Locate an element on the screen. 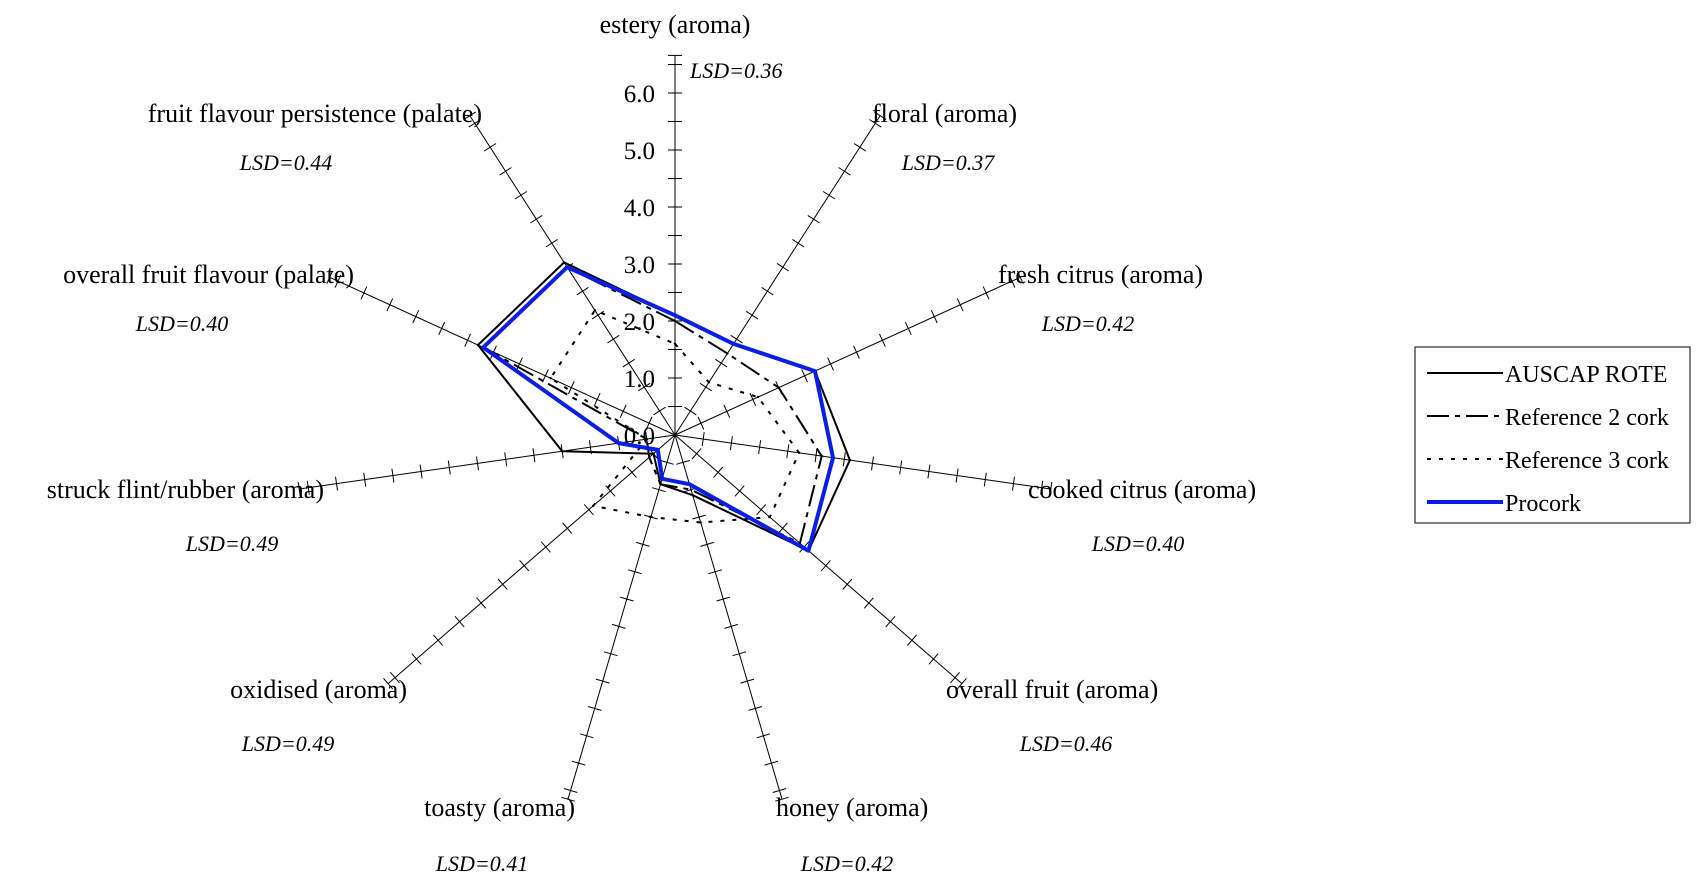 This screenshot has width=1698, height=877. lsd-annotation: LSD=0.49 is located at coordinates (231, 543).